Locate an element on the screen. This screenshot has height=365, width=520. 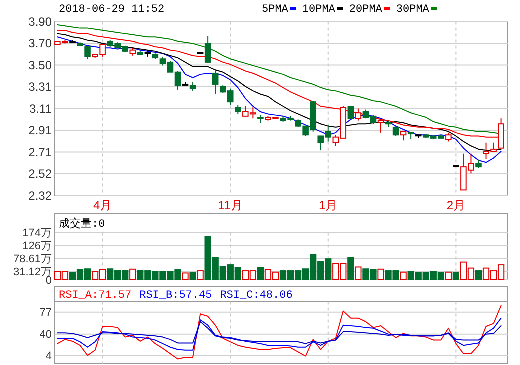
chart-title: 成交量:0 is located at coordinates (82, 224).